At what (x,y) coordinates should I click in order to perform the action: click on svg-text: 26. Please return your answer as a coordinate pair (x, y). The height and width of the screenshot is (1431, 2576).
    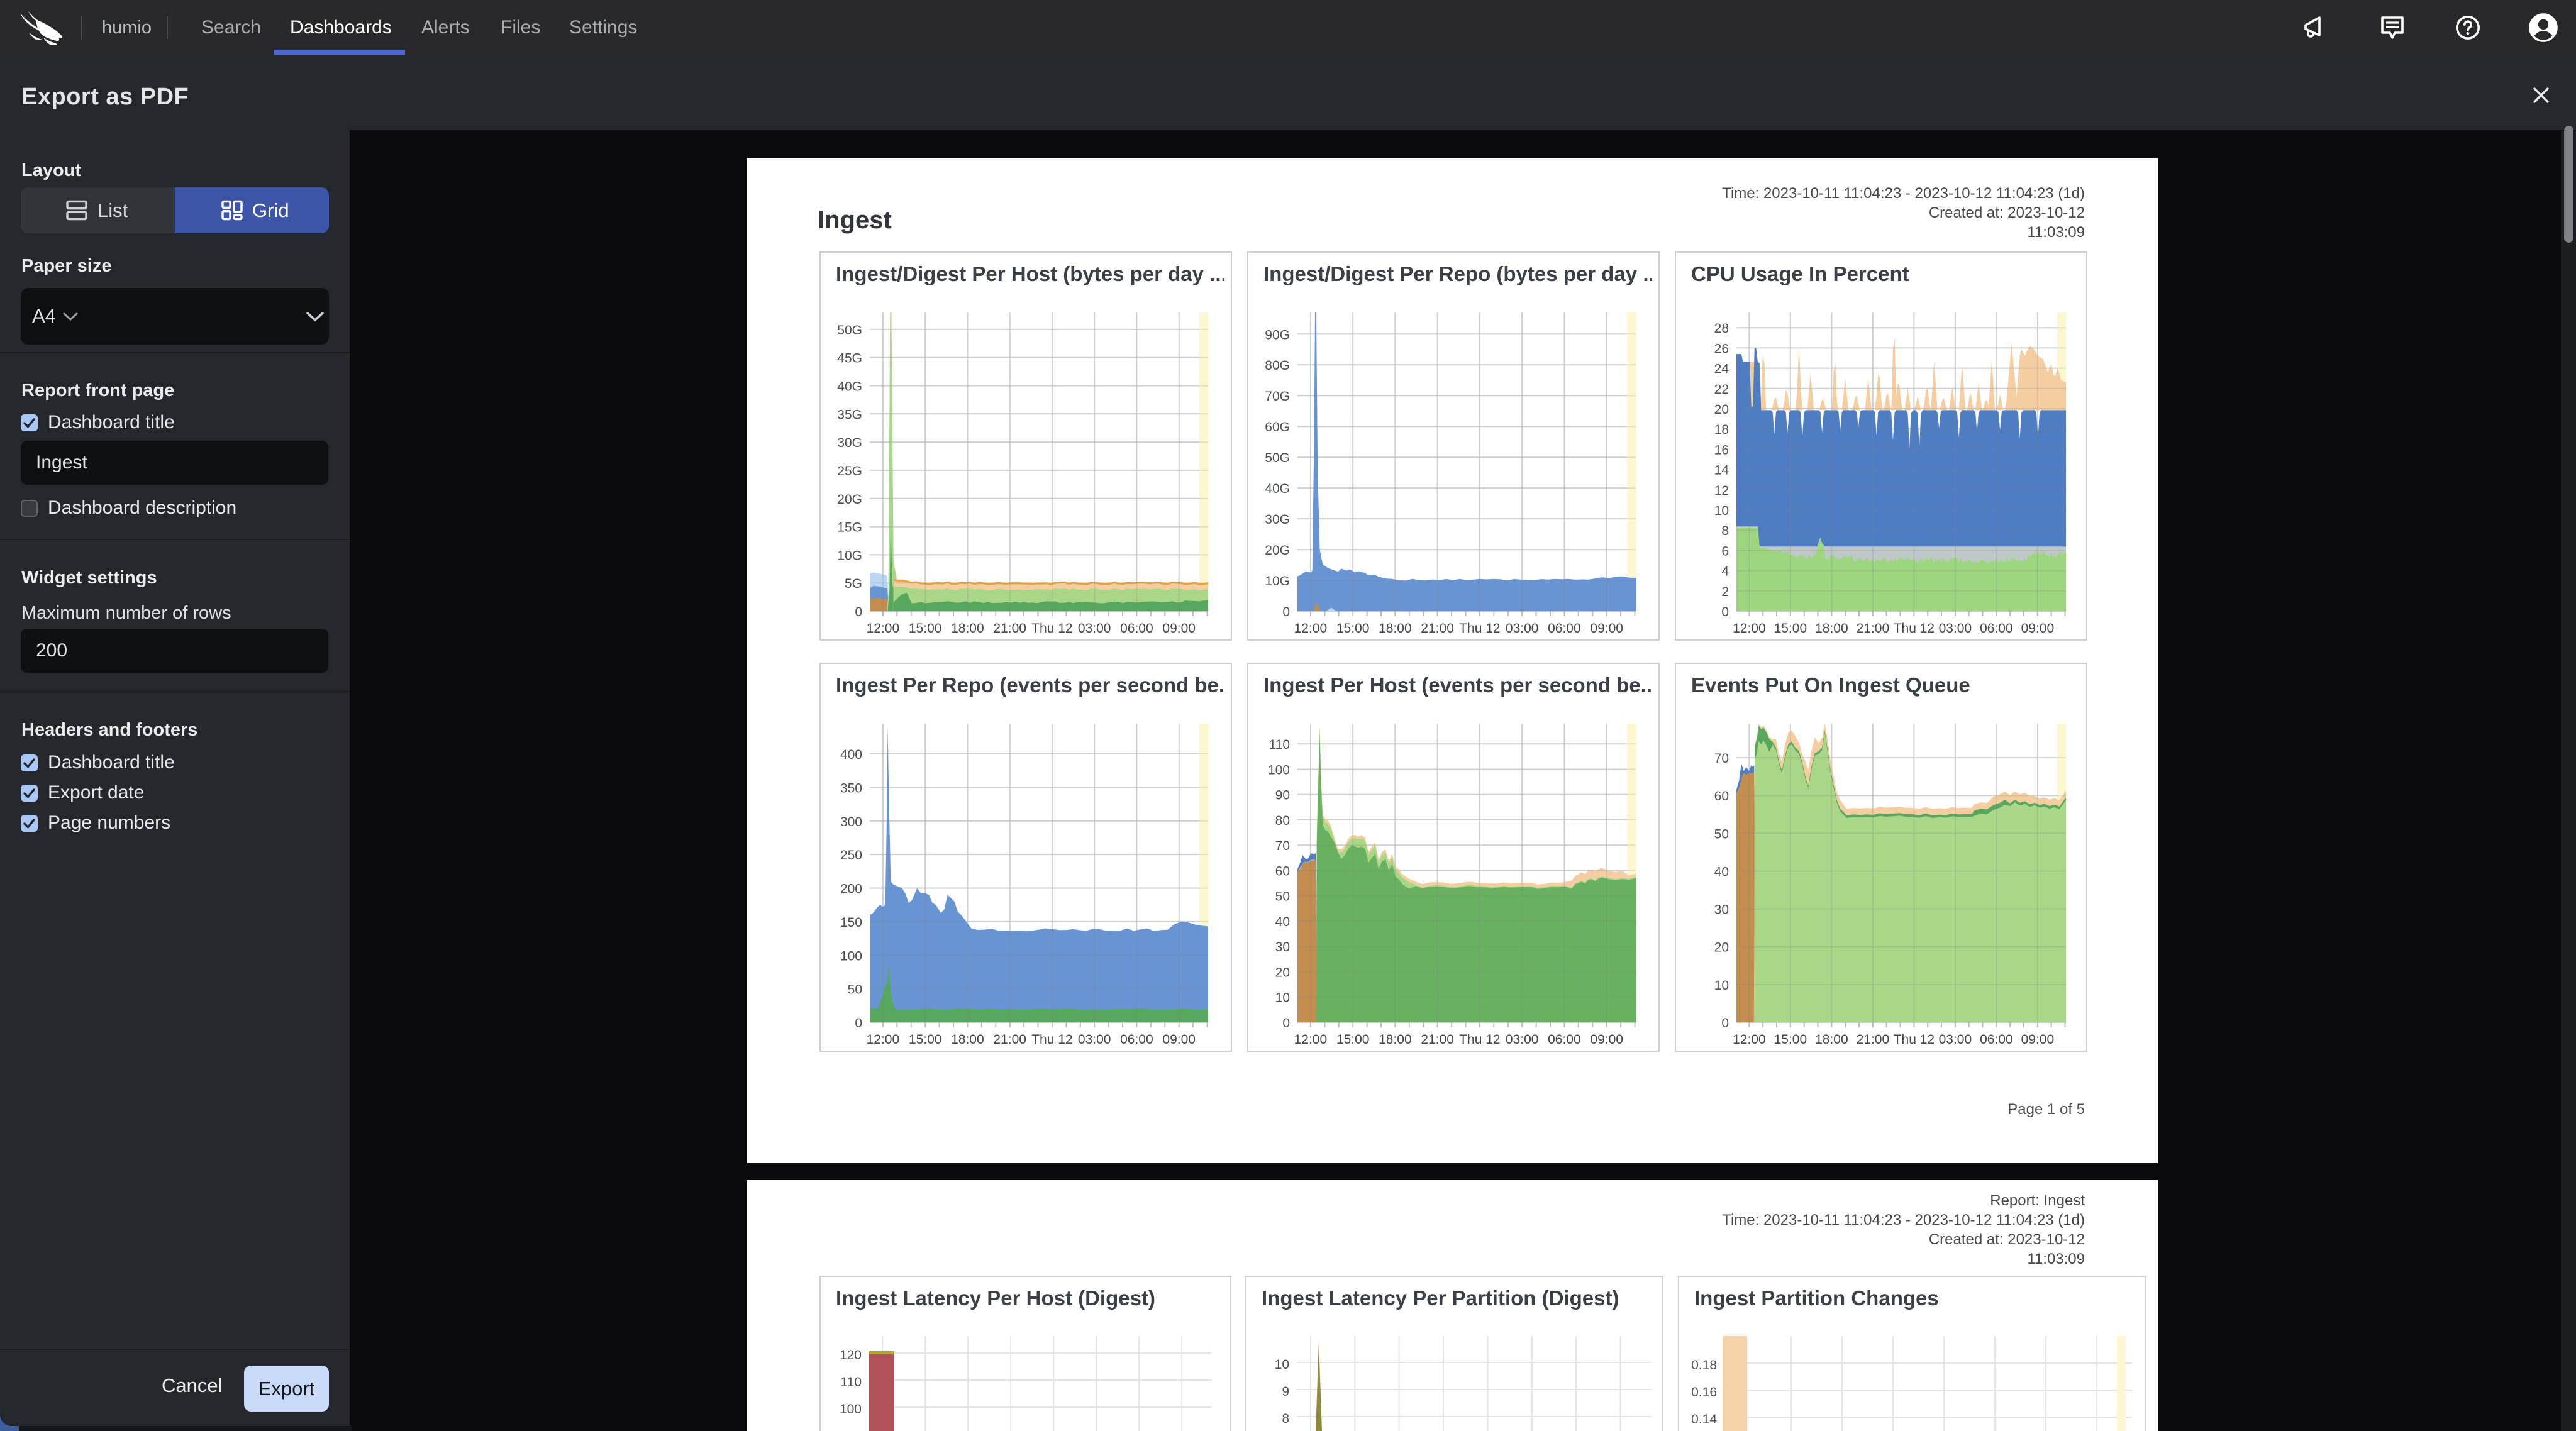
    Looking at the image, I should click on (1721, 348).